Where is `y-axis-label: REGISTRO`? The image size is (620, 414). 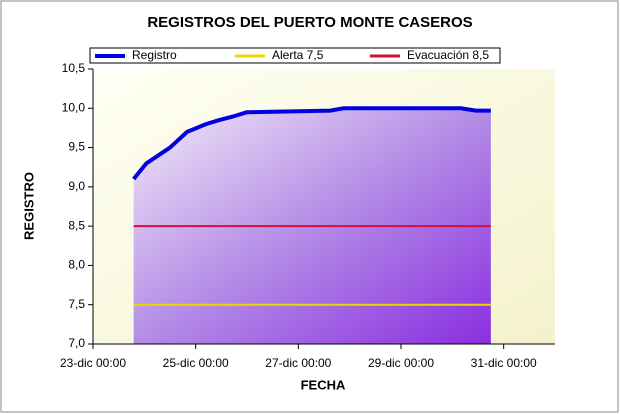
y-axis-label: REGISTRO is located at coordinates (28, 206).